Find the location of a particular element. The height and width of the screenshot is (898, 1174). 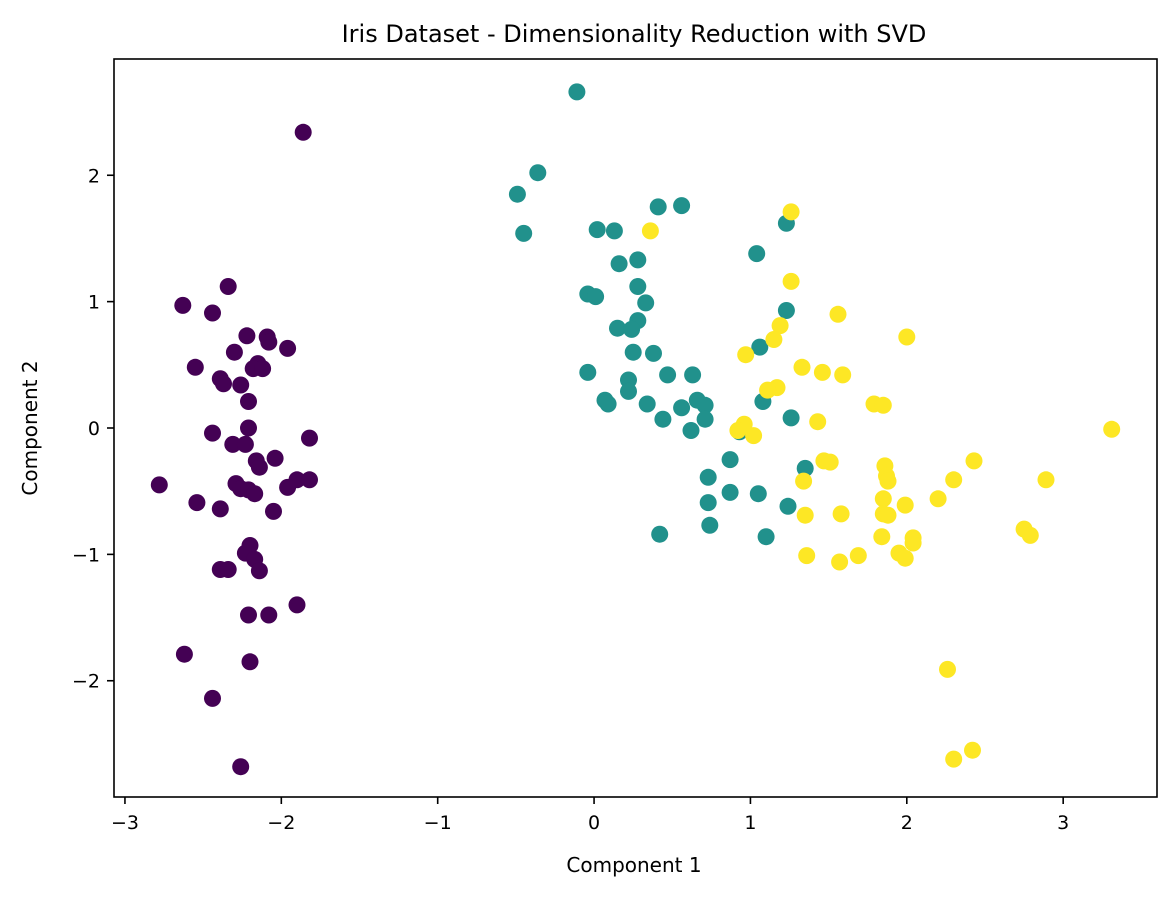

y-tick-label-3: 1 is located at coordinates (94, 303).